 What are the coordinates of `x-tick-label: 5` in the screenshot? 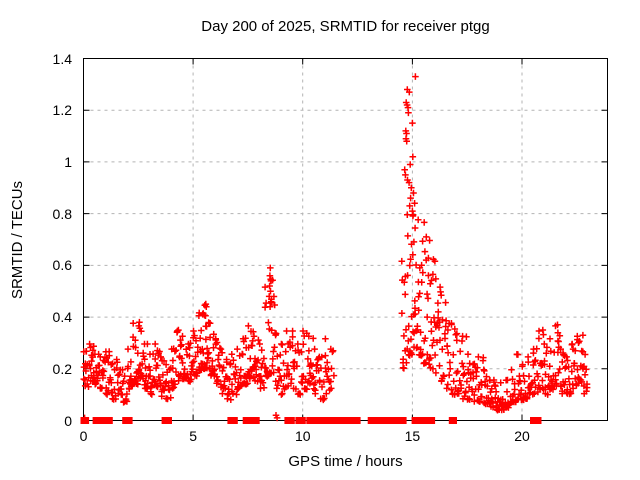 It's located at (193, 436).